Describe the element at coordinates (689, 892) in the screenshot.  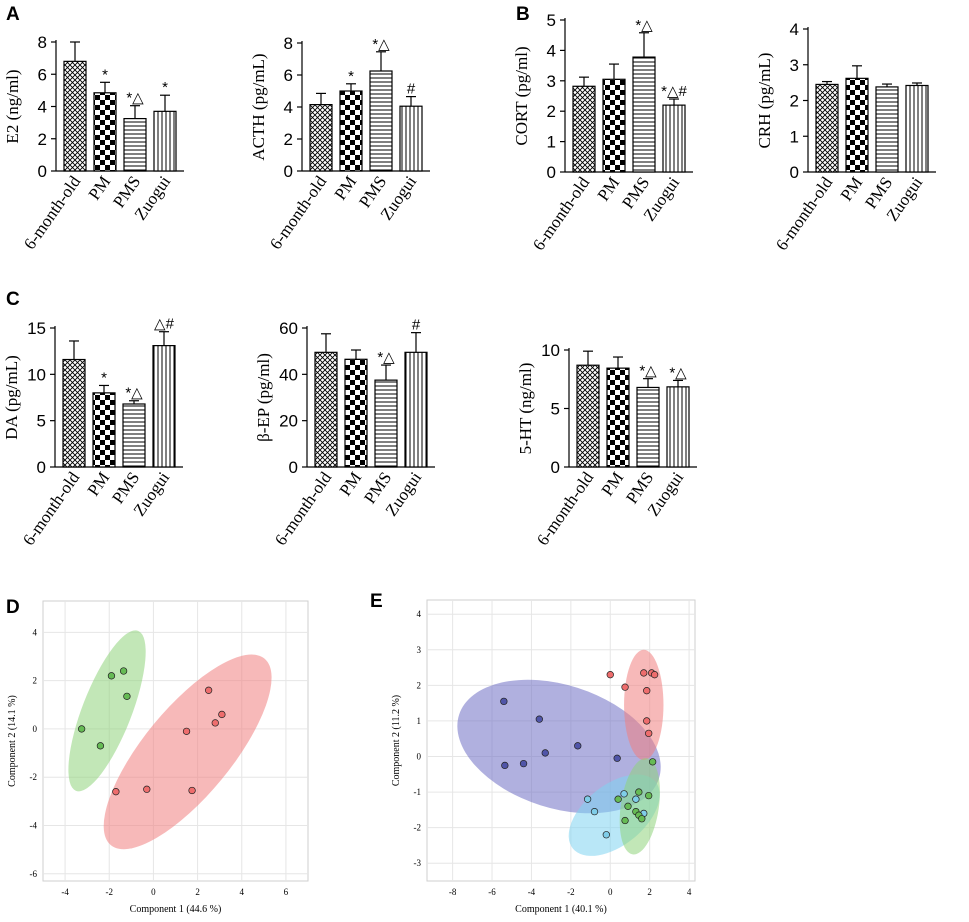
I see `x-tick-label: 4` at that location.